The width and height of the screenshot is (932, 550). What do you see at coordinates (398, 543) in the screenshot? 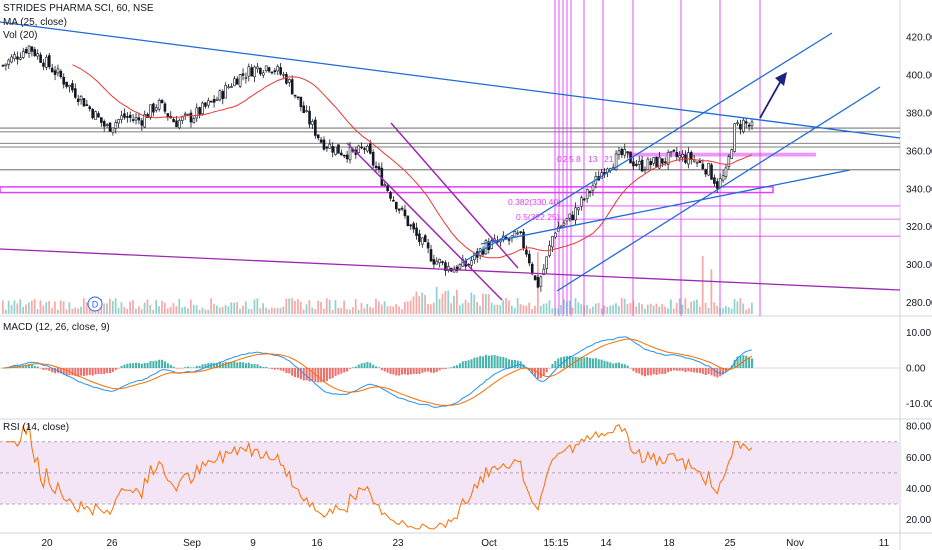
I see `time-tick-label: 23` at bounding box center [398, 543].